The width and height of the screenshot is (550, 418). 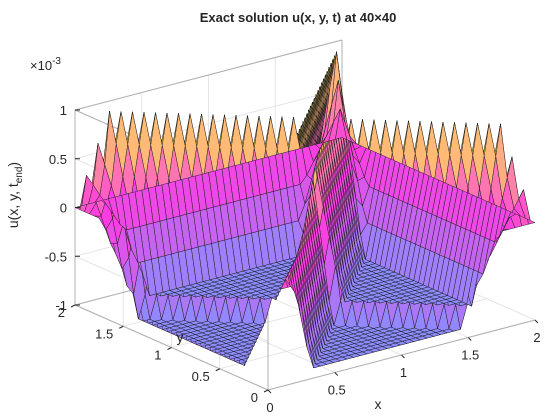 What do you see at coordinates (470, 355) in the screenshot?
I see `x-tick-label: 1.5` at bounding box center [470, 355].